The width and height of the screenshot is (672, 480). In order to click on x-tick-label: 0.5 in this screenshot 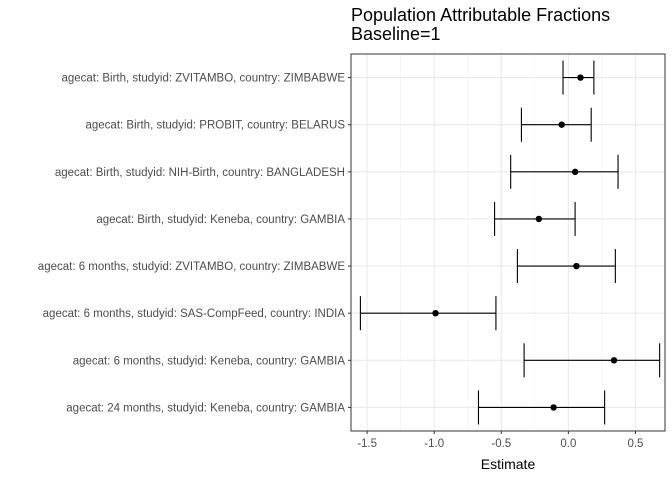, I will do `click(635, 444)`.